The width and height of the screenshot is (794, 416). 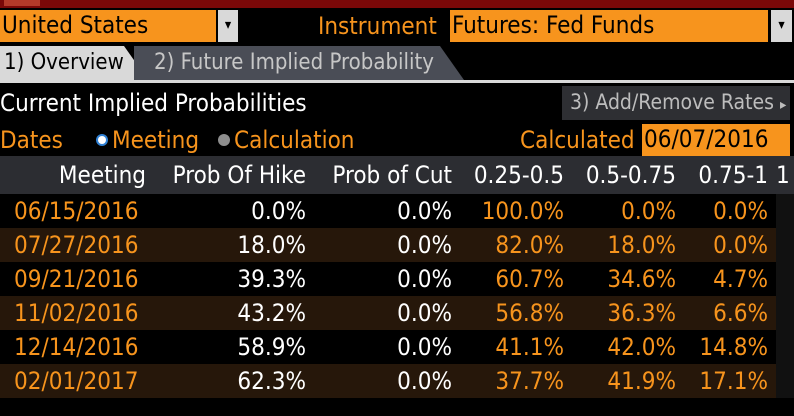 I want to click on column-header-prob-cut: Prob of Cut, so click(x=392, y=175).